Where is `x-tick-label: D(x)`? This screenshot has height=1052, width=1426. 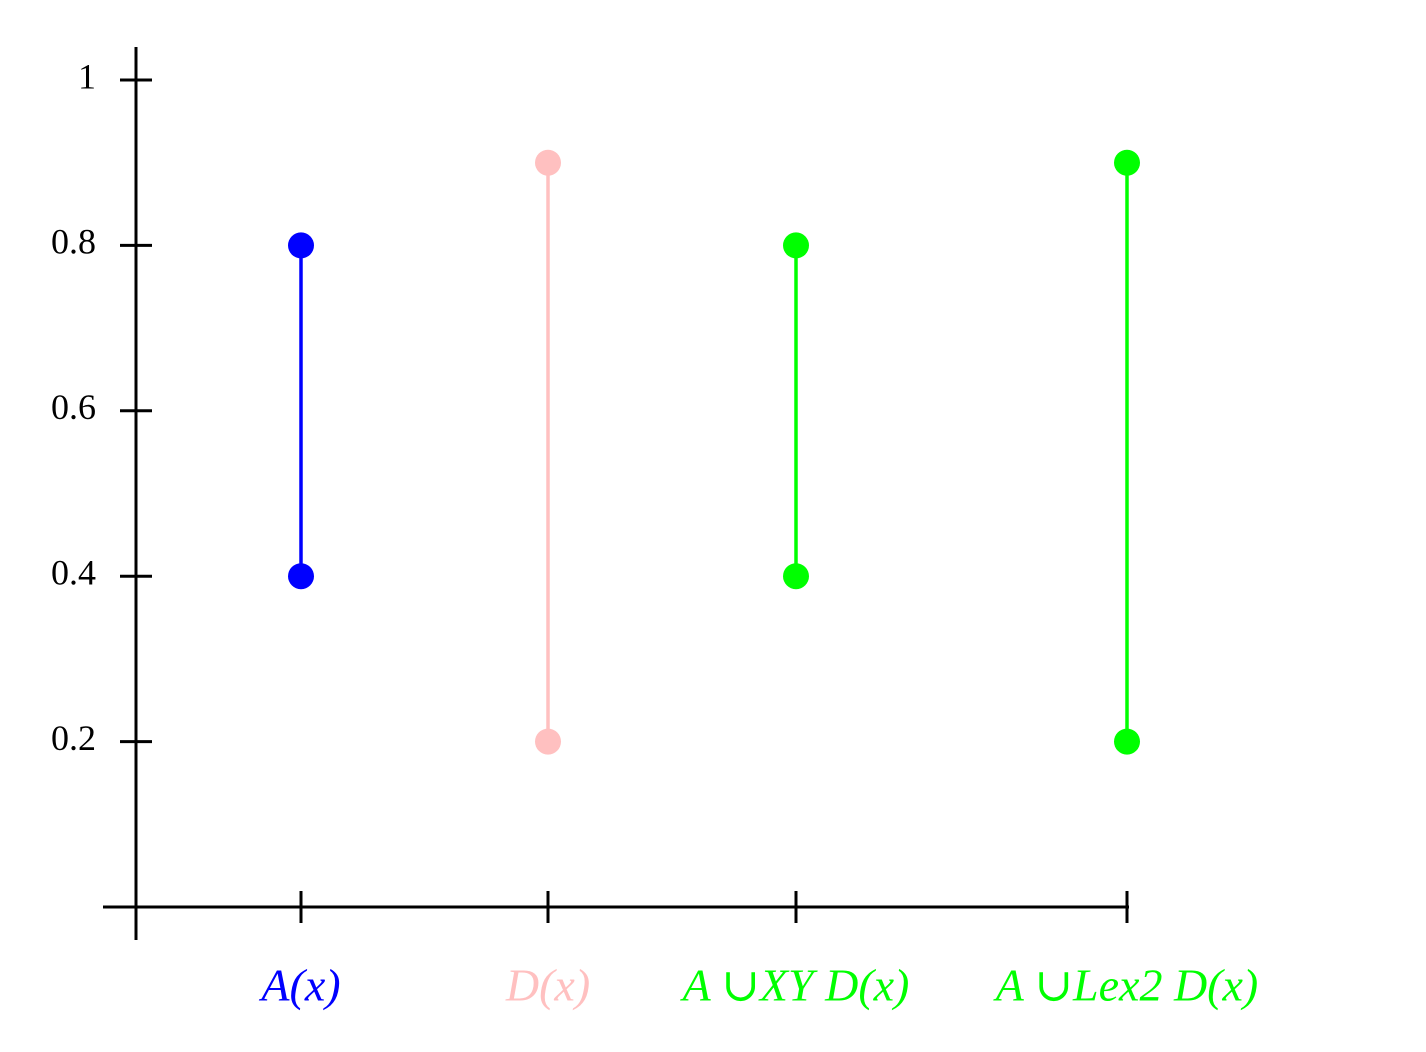
x-tick-label: D(x) is located at coordinates (547, 985).